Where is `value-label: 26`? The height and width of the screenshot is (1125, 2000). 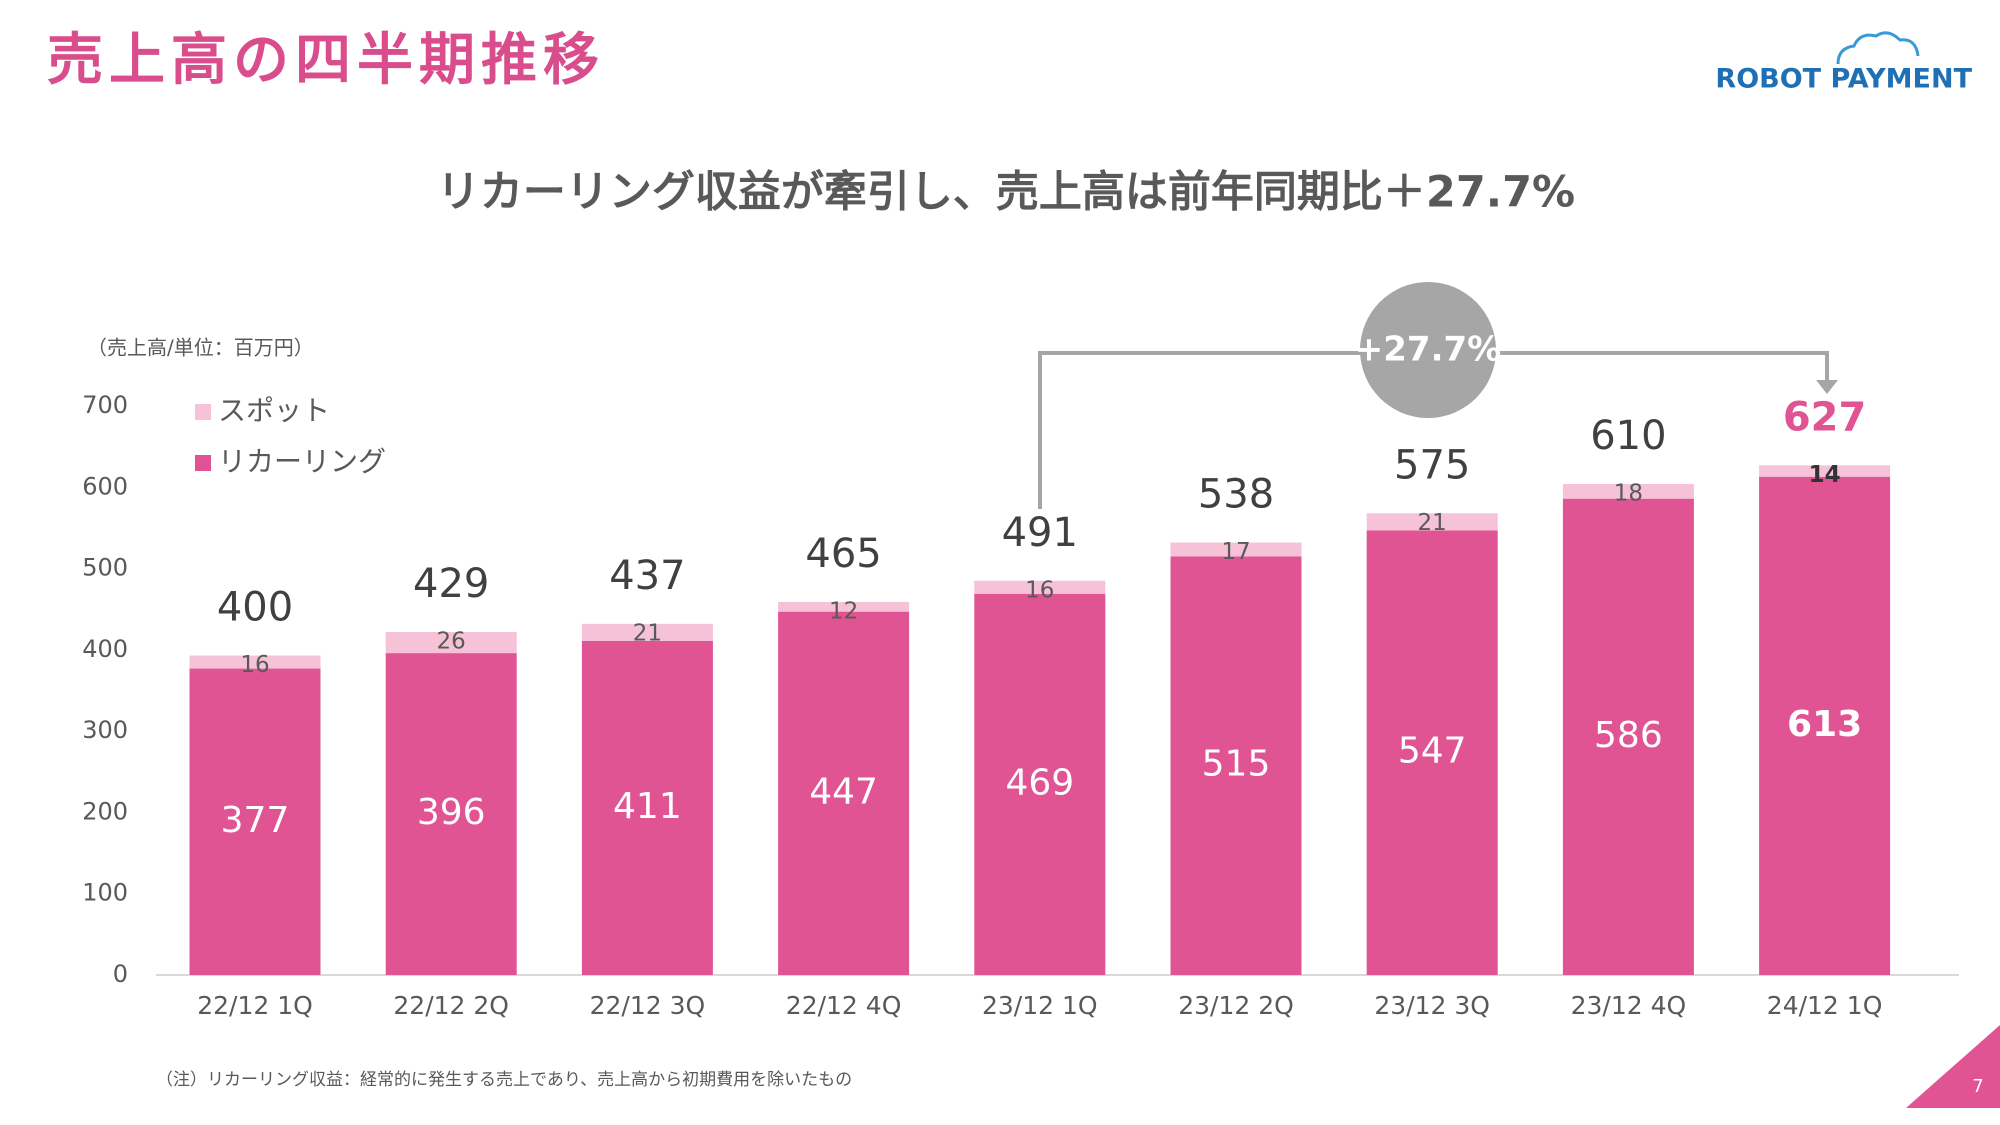 value-label: 26 is located at coordinates (451, 641).